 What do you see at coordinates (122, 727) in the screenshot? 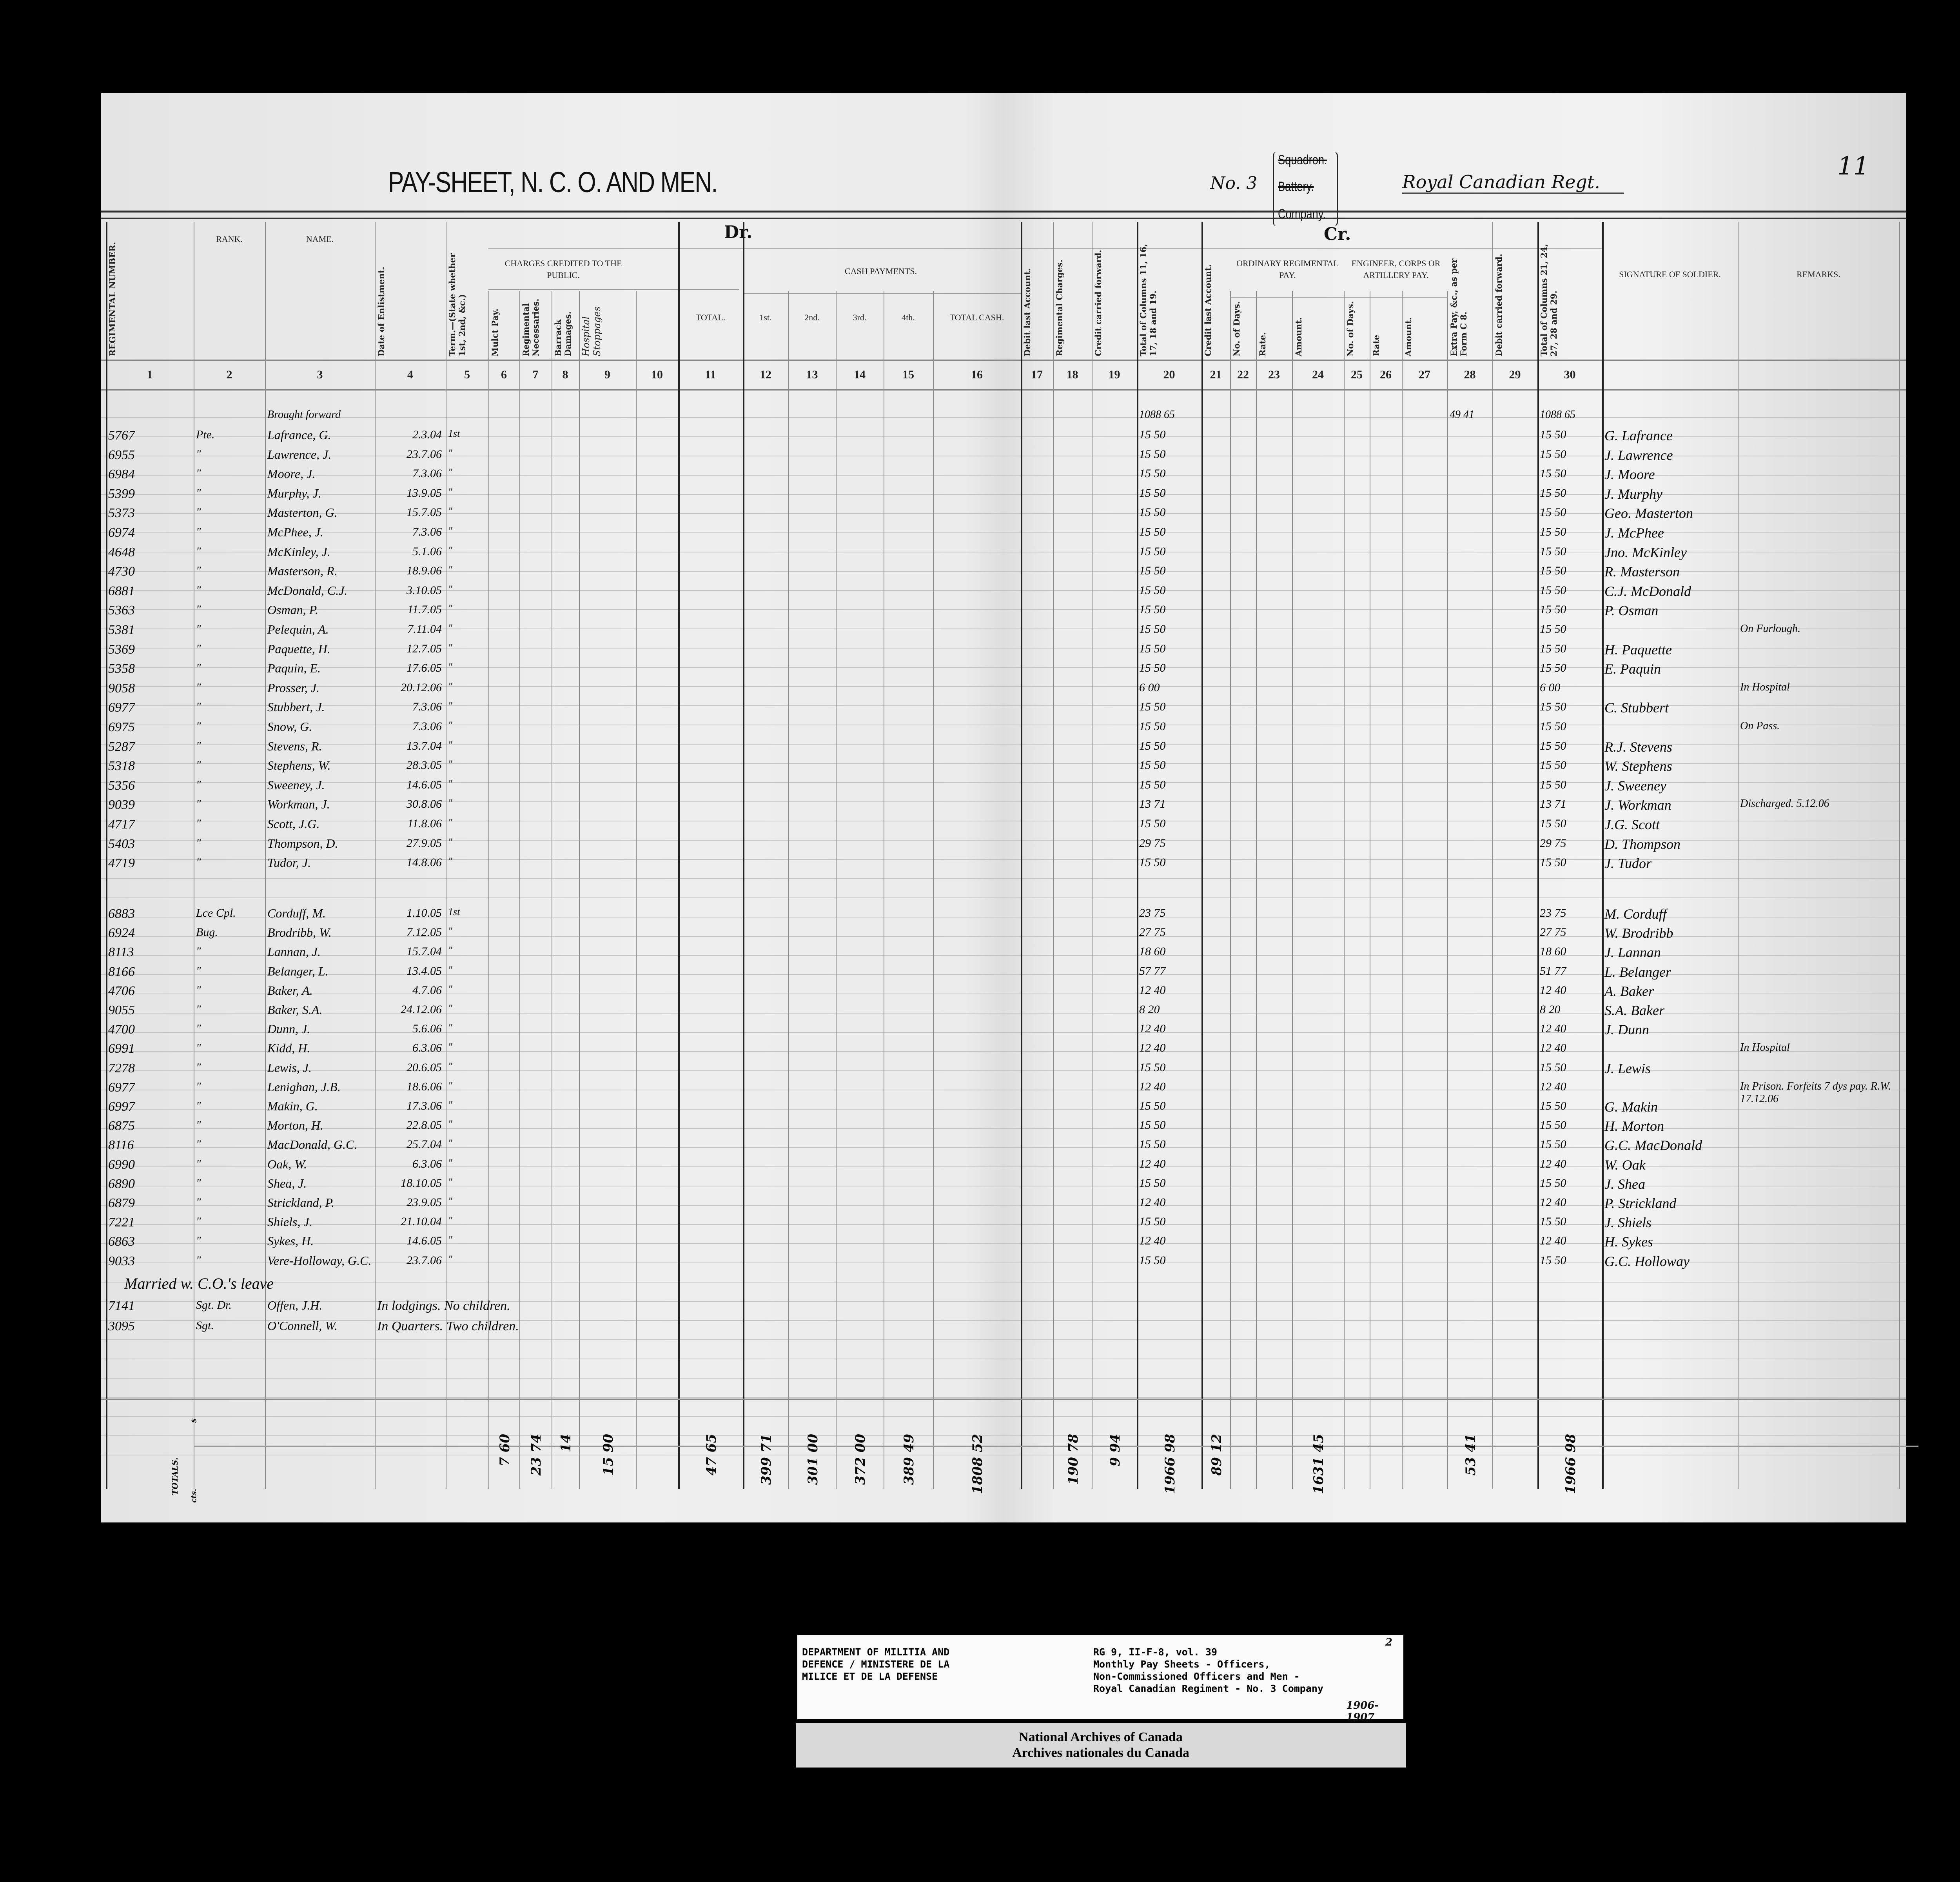
I see `regimental-number: 6975` at bounding box center [122, 727].